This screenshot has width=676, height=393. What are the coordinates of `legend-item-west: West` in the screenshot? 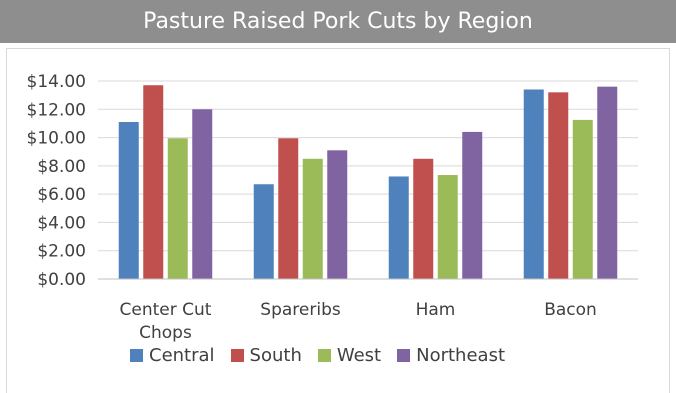 It's located at (349, 355).